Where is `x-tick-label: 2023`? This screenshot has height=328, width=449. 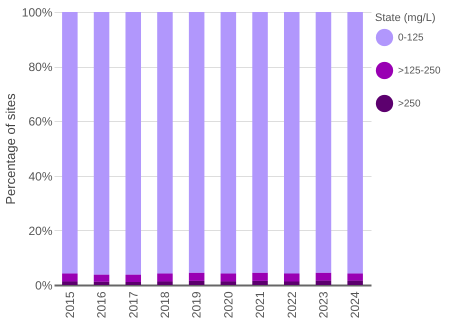
x-tick-label: 2023 is located at coordinates (323, 304).